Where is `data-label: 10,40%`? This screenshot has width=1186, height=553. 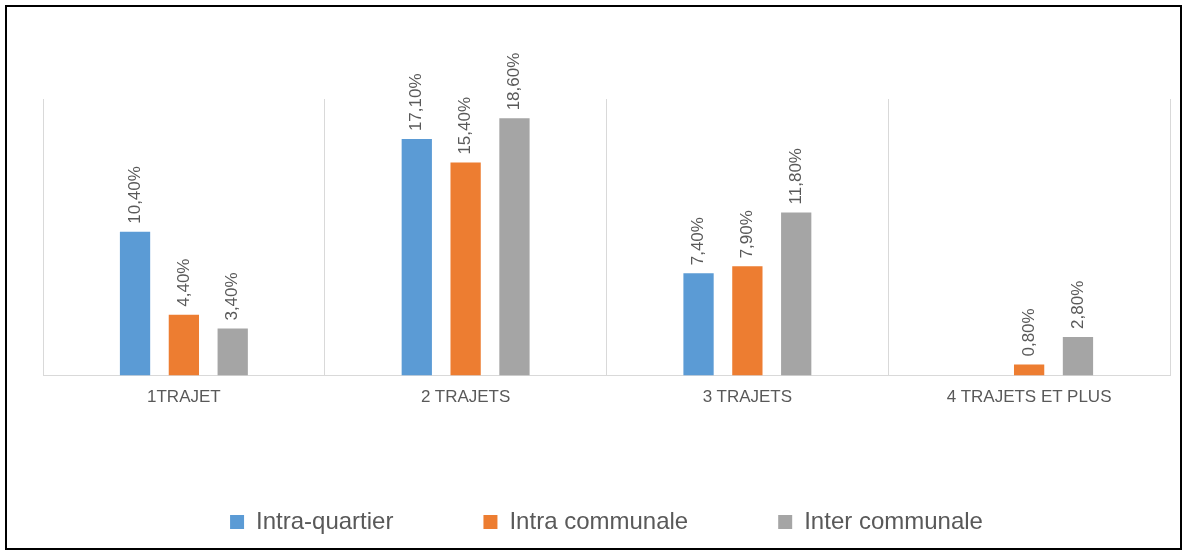 data-label: 10,40% is located at coordinates (134, 195).